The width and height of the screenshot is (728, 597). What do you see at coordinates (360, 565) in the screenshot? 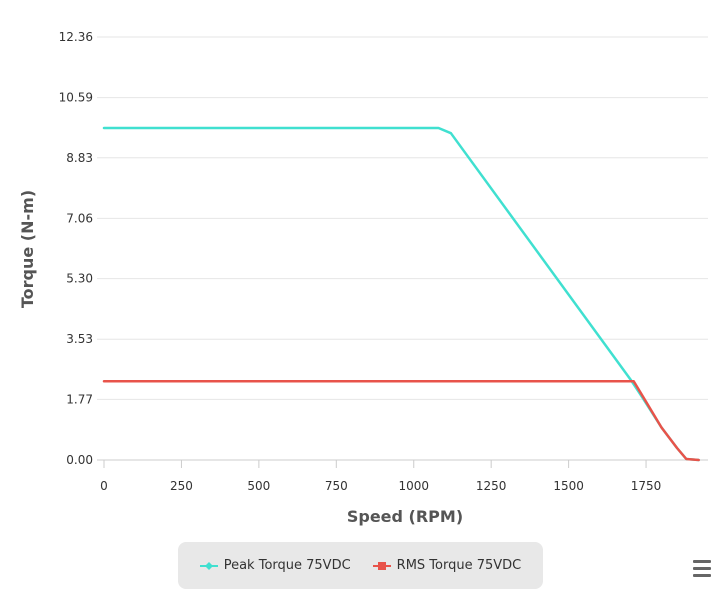
I see `chart-legend: Peak Torque 75VDC RMS Torque 75VDC` at bounding box center [360, 565].